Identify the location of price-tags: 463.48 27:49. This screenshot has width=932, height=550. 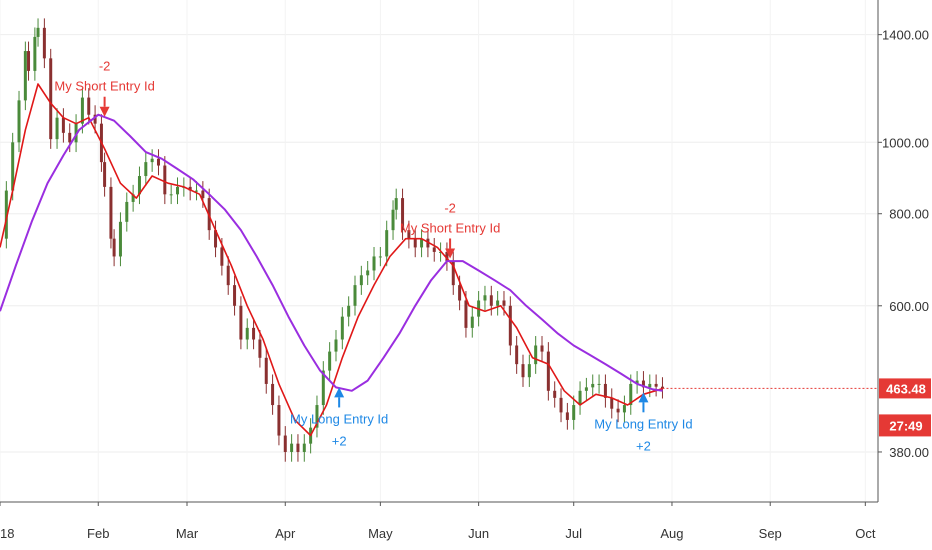
(796, 407).